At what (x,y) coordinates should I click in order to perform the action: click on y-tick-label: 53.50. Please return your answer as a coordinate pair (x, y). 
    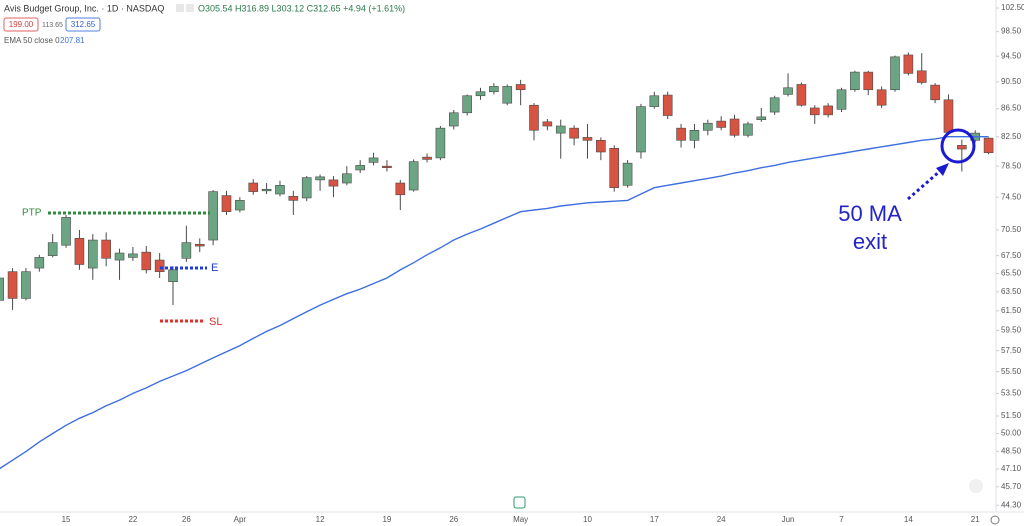
    Looking at the image, I should click on (1011, 393).